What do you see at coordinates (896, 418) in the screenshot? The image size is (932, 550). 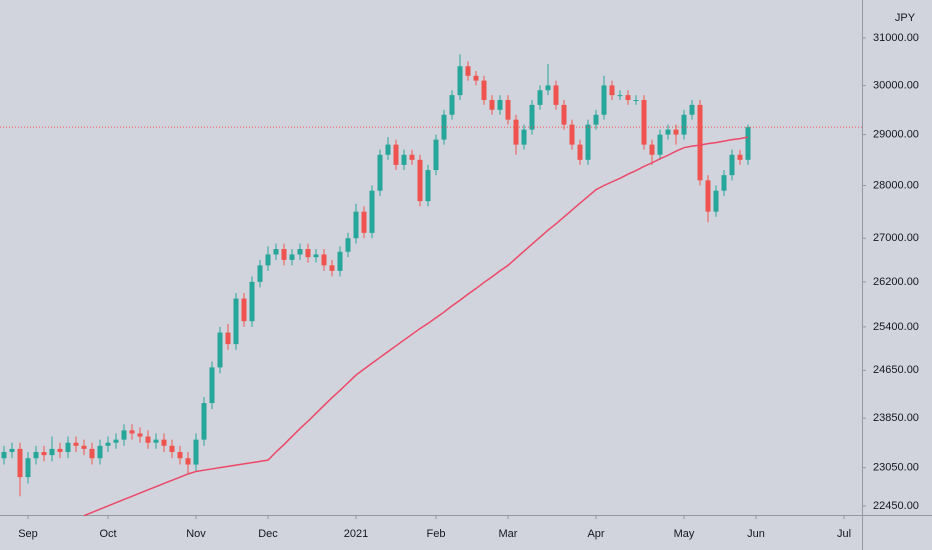 I see `y-tick-label: 23850.00` at bounding box center [896, 418].